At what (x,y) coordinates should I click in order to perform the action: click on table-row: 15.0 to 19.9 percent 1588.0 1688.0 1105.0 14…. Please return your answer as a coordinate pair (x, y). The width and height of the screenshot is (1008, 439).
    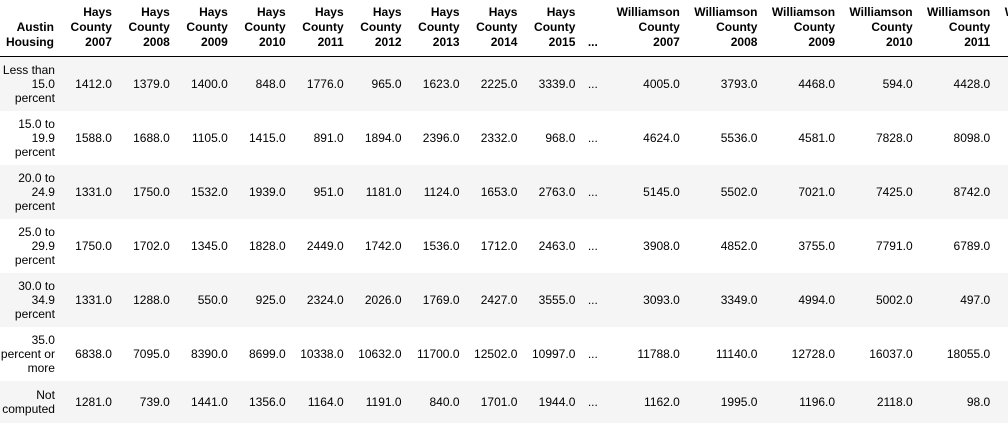
    Looking at the image, I should click on (504, 137).